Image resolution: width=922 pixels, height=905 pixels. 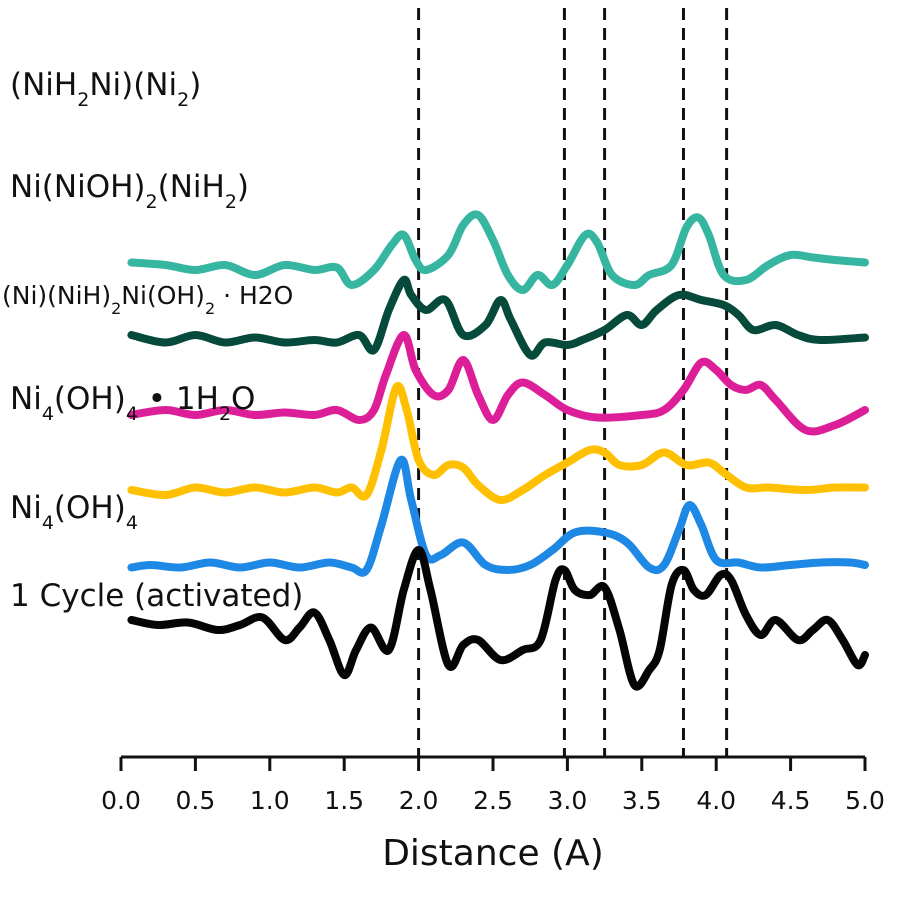 What do you see at coordinates (196, 800) in the screenshot?
I see `x-tick-label: 0.5` at bounding box center [196, 800].